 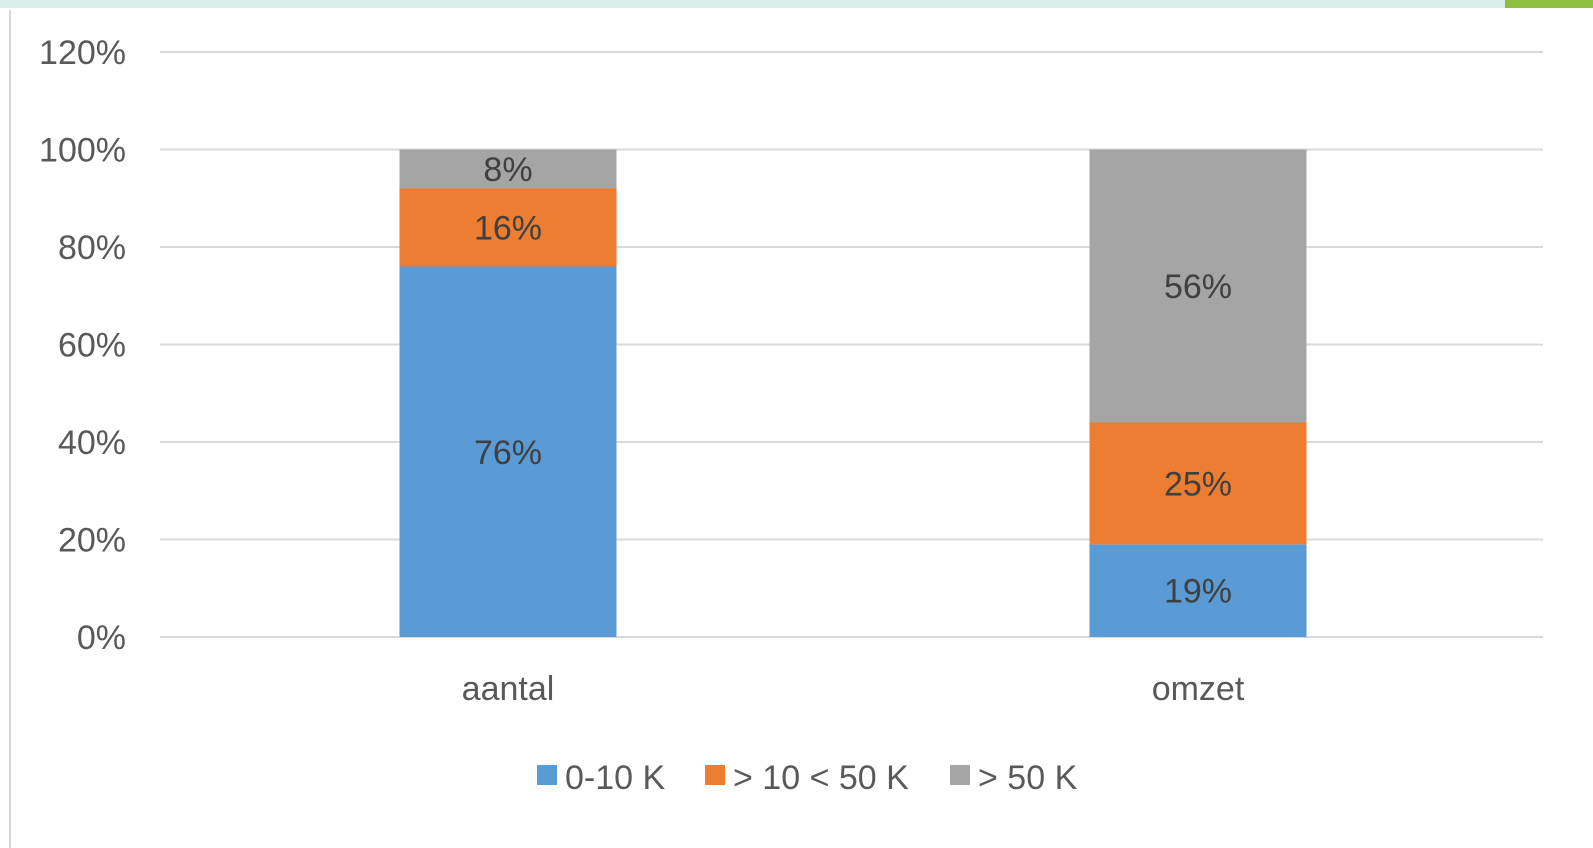 What do you see at coordinates (508, 689) in the screenshot?
I see `x-category-label: aantal` at bounding box center [508, 689].